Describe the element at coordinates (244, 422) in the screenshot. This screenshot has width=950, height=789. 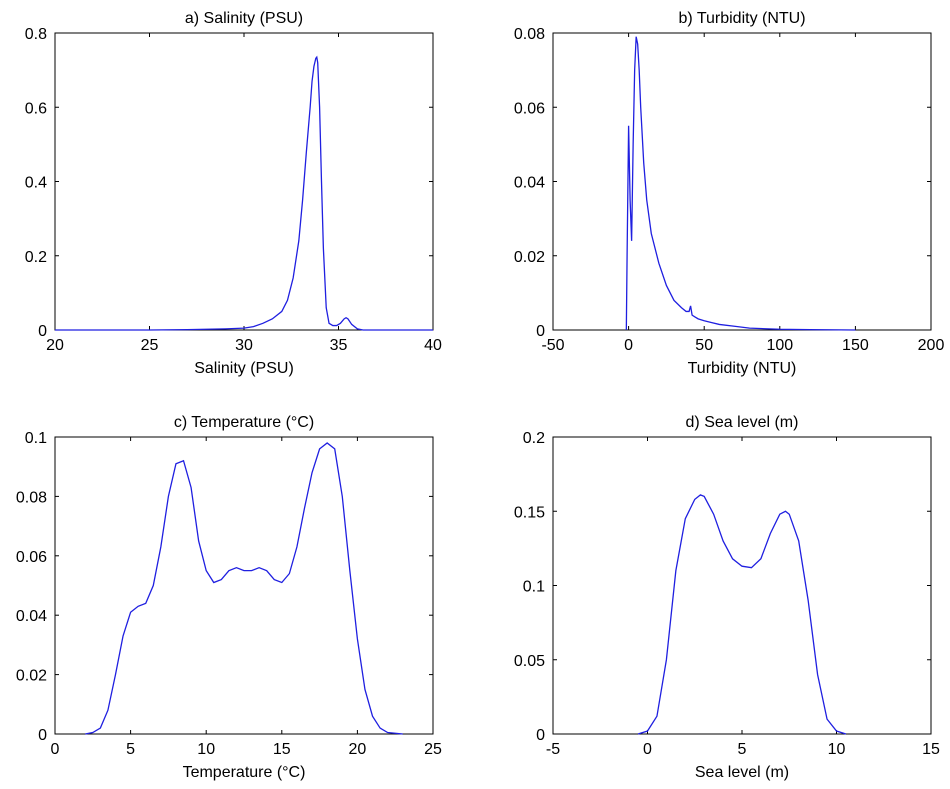
I see `chart-title: c) Temperature (°C)` at that location.